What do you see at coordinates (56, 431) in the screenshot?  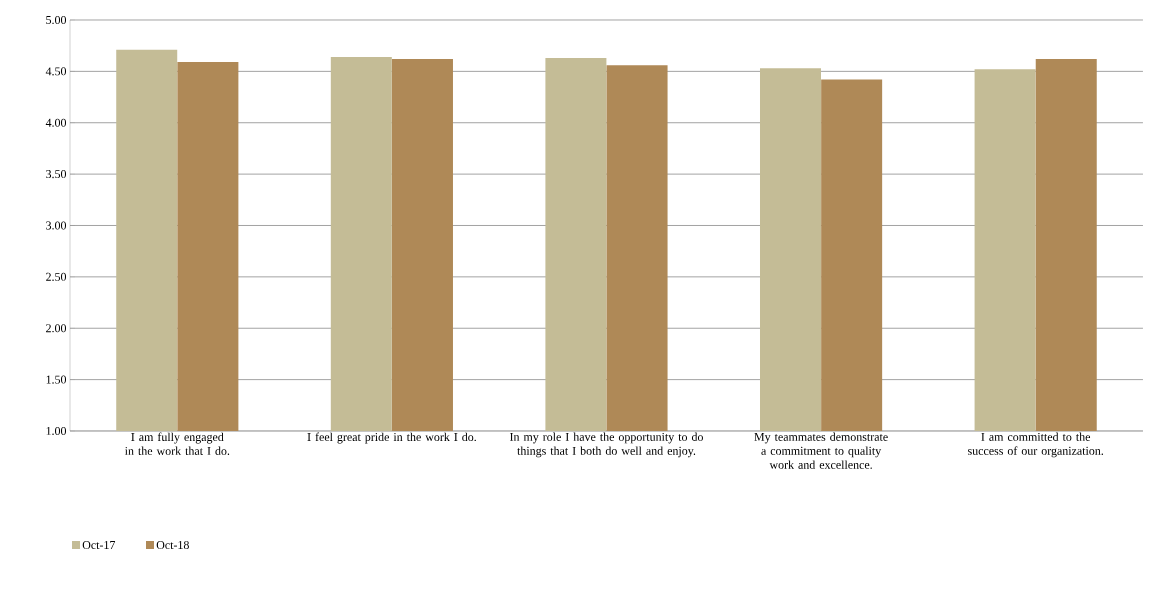 I see `y-tick-label: 1.00` at bounding box center [56, 431].